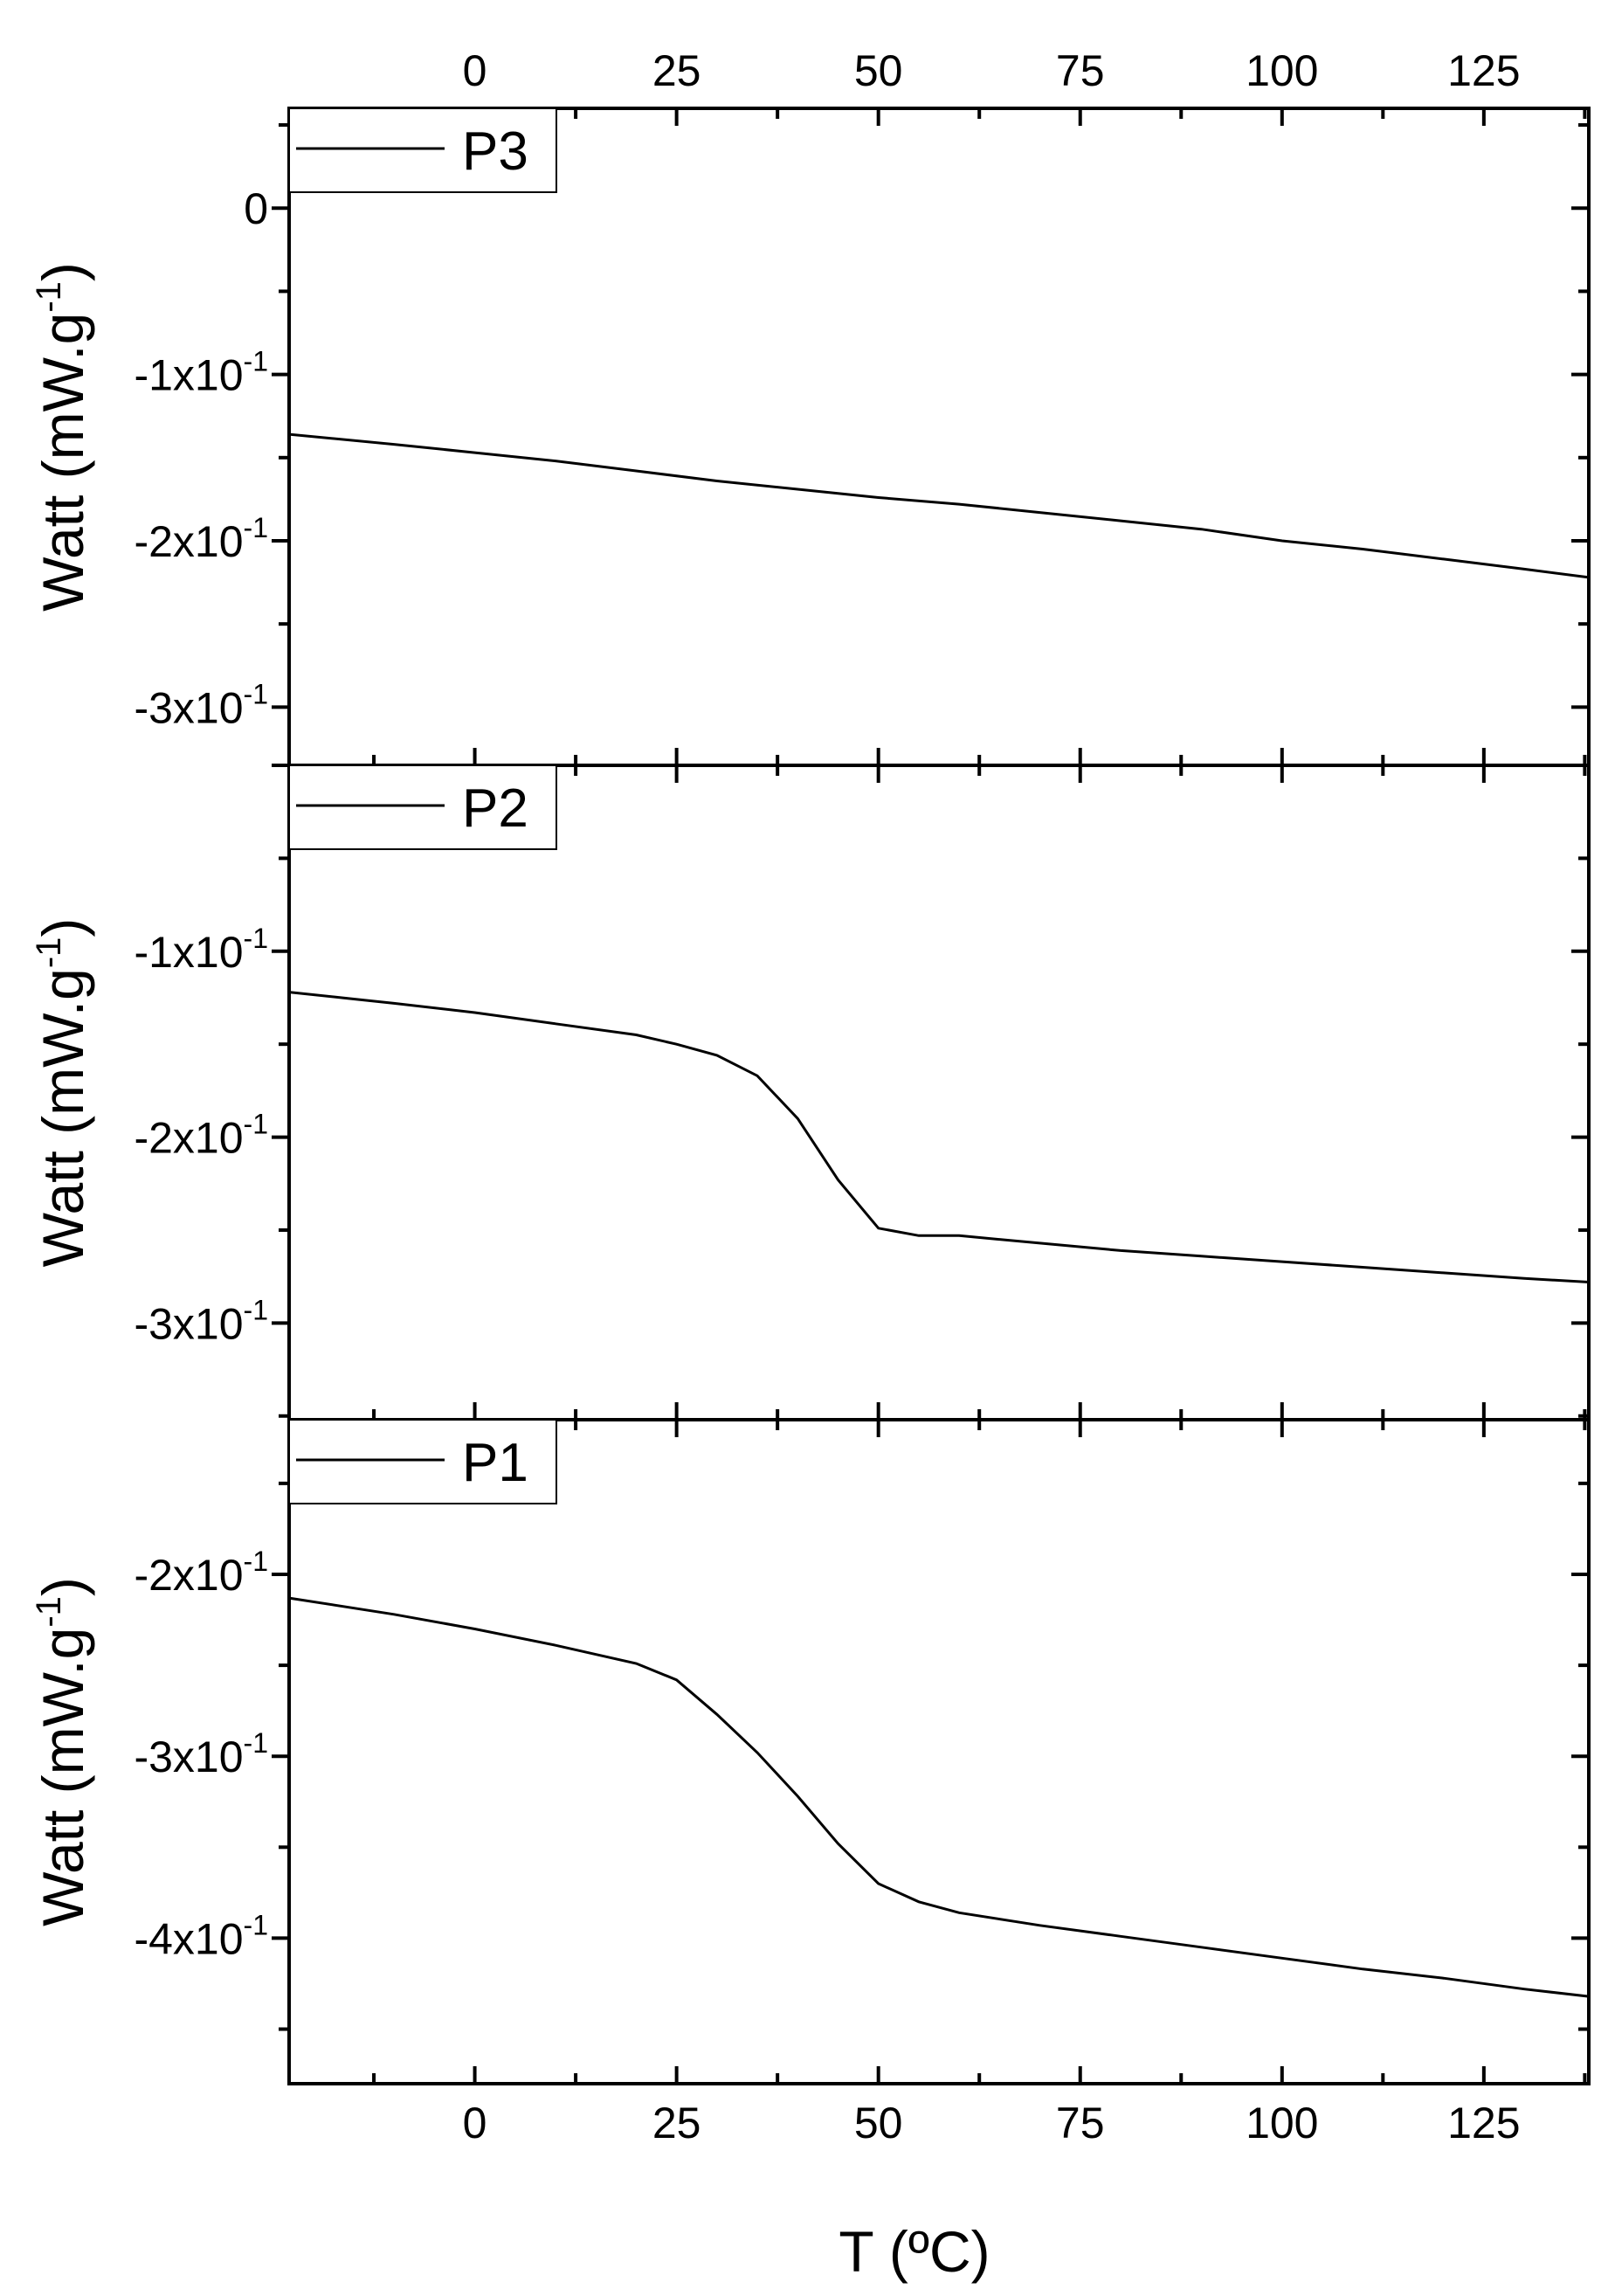 This screenshot has height=2296, width=1615. I want to click on legend-label: P2, so click(495, 808).